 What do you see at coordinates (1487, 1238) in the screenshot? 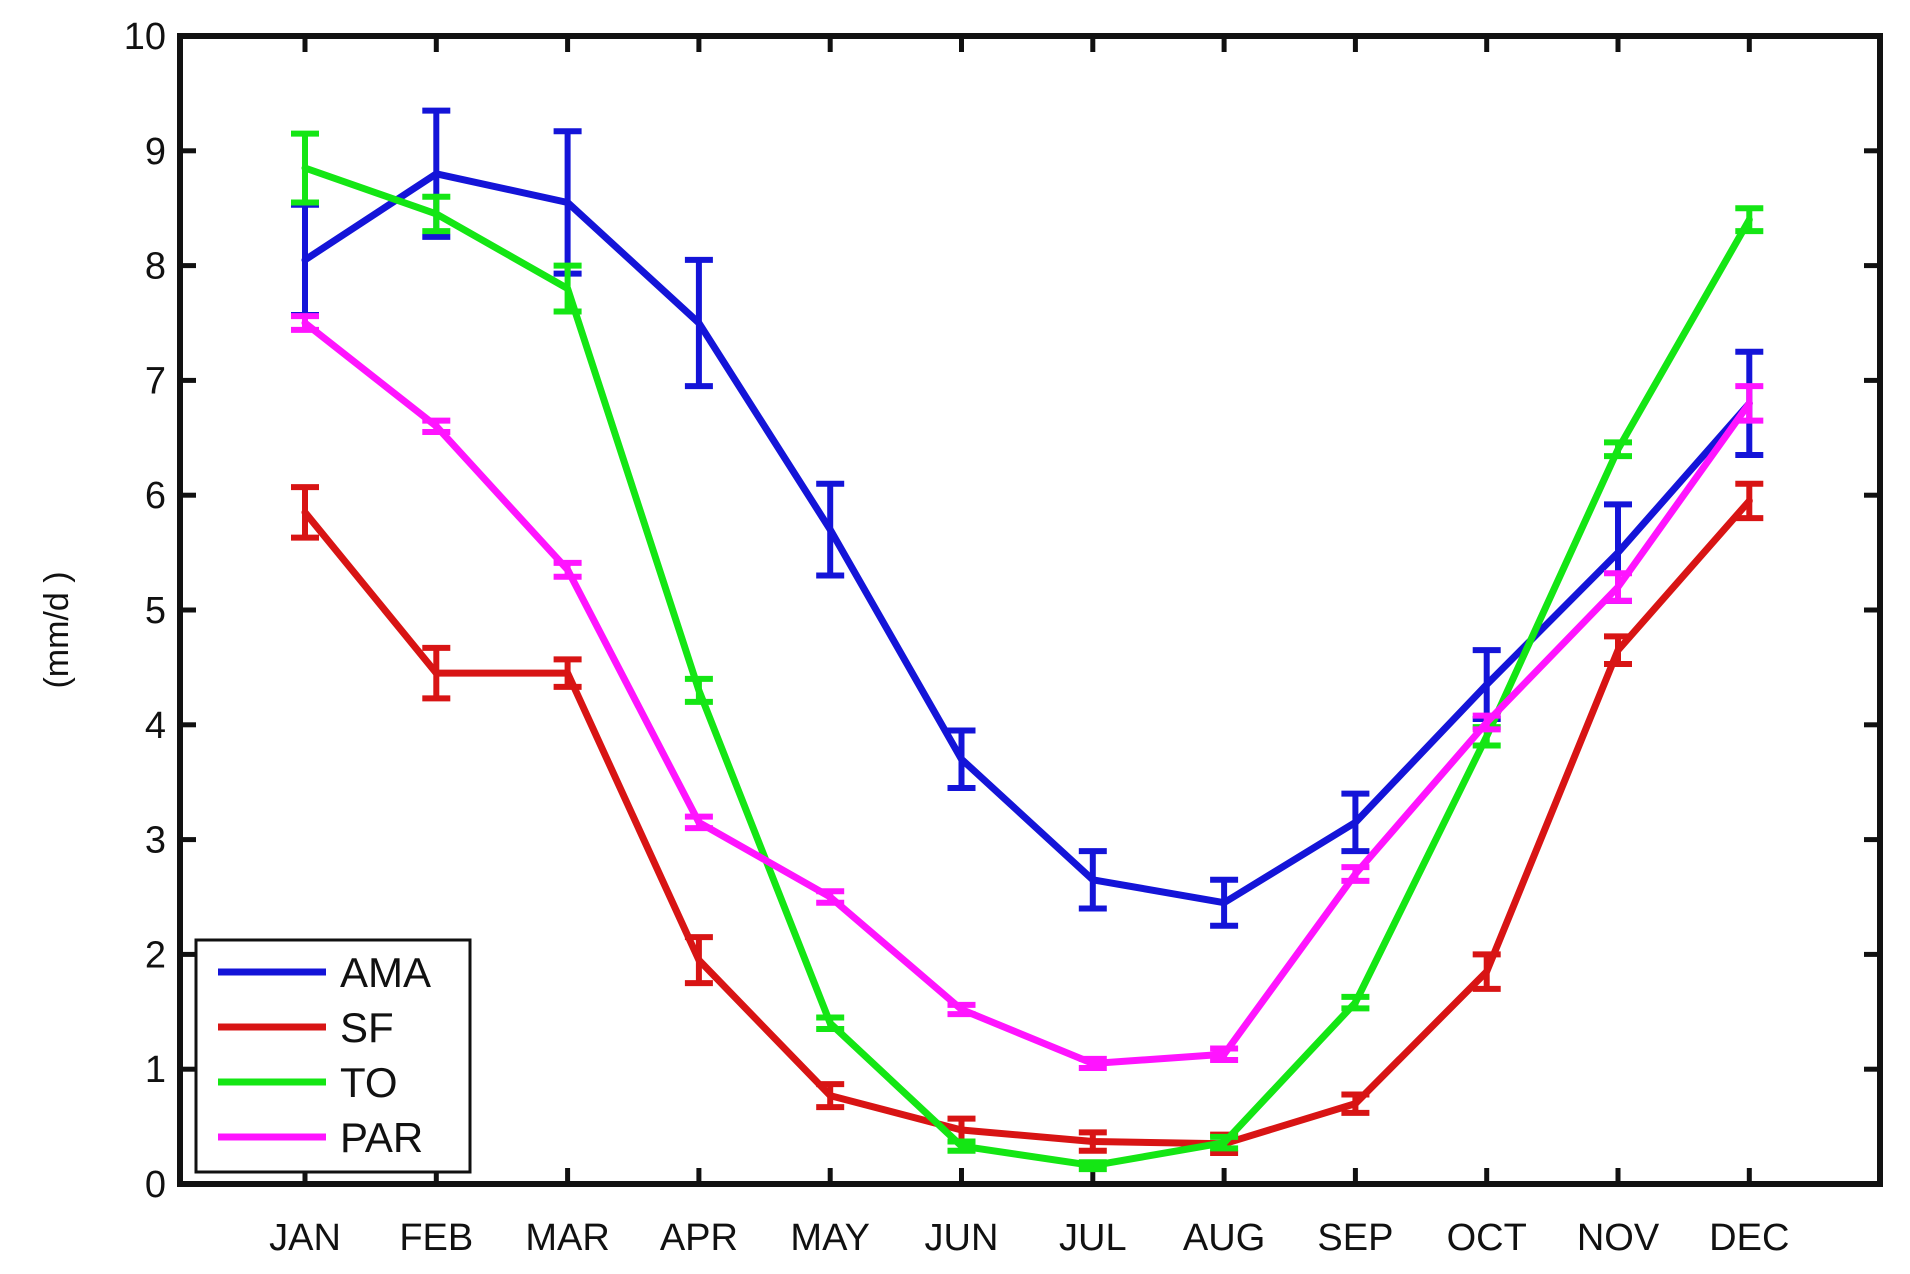
I see `x-tick-label: OCT` at bounding box center [1487, 1238].